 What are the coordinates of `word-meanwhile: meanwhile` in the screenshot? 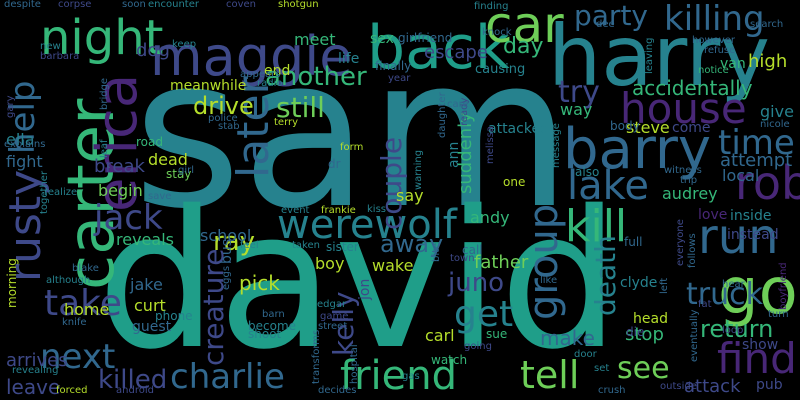 It's located at (208, 86).